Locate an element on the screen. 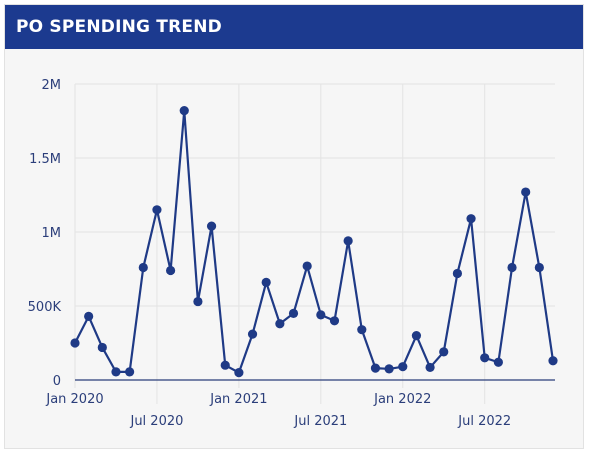 Image resolution: width=589 pixels, height=453 pixels. x-tick-label: Jan 2021 is located at coordinates (238, 399).